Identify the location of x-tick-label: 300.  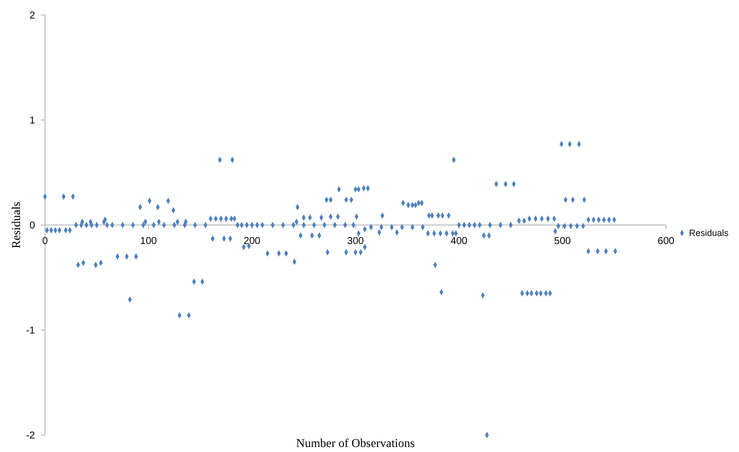
(355, 241).